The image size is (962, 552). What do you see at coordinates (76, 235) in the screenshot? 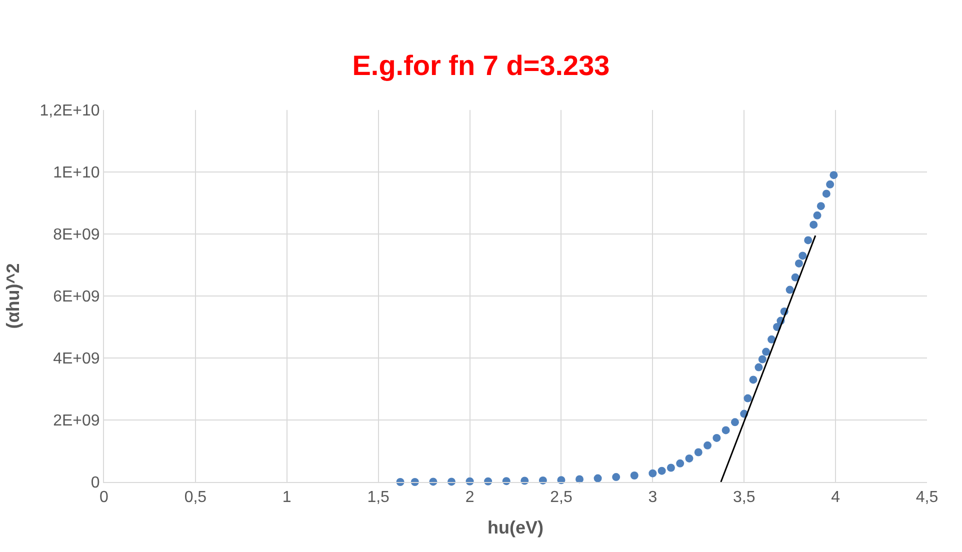
I see `y-tick-label: 8E+09` at bounding box center [76, 235].